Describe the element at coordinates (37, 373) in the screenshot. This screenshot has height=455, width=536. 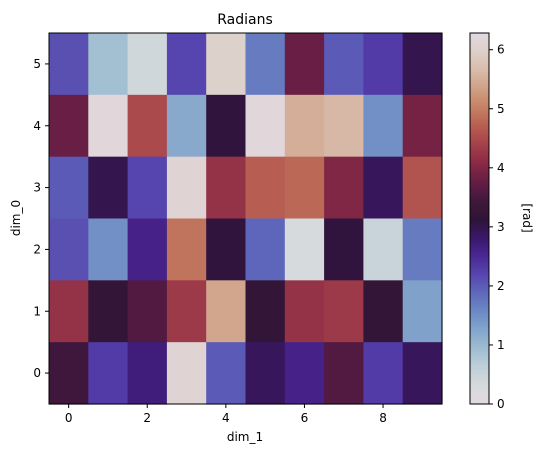
I see `y-tick-label: 0` at that location.